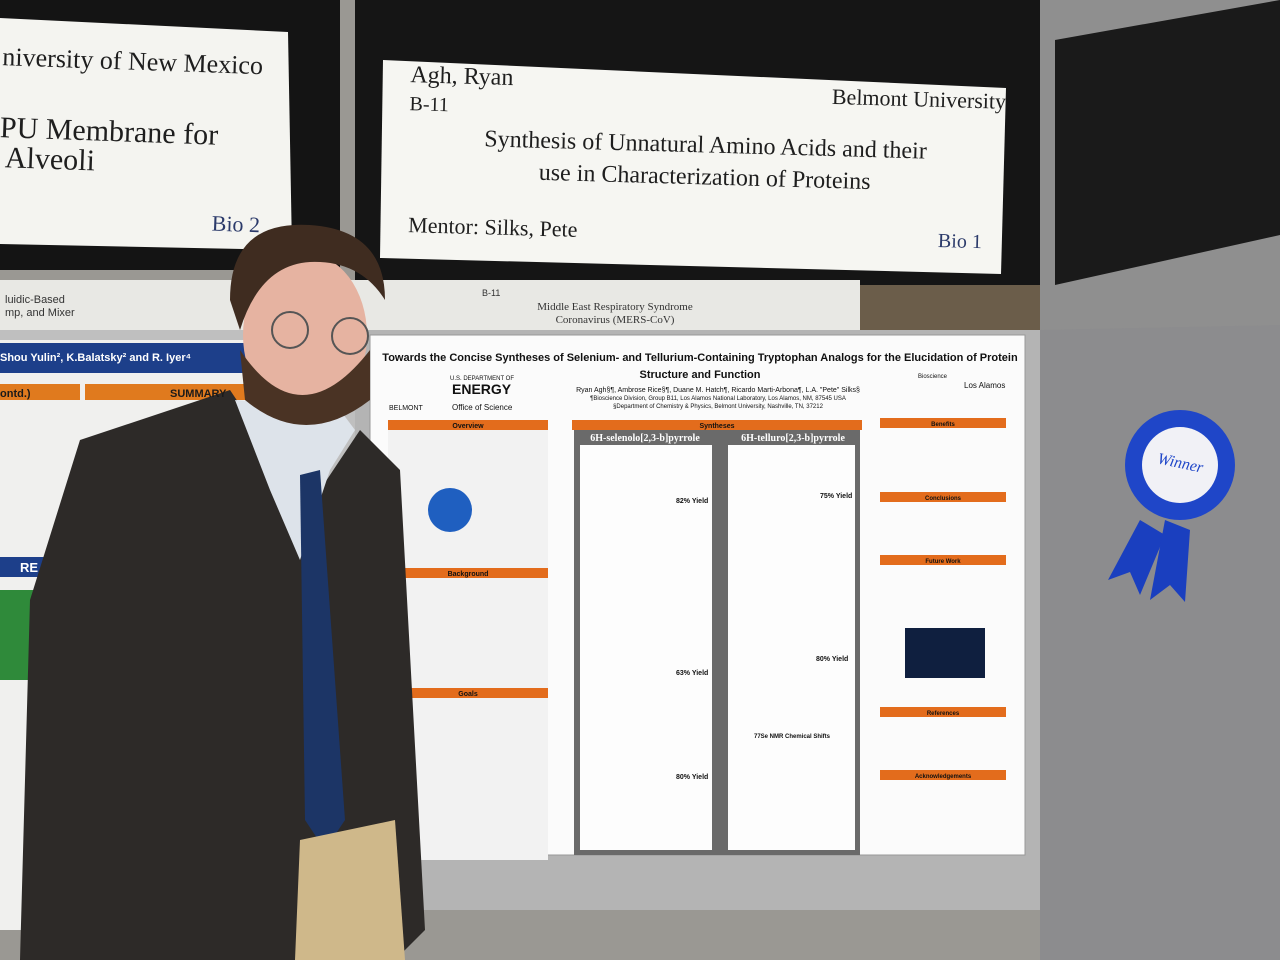 The width and height of the screenshot is (1280, 960). I want to click on back-signs, so click(430, 305).